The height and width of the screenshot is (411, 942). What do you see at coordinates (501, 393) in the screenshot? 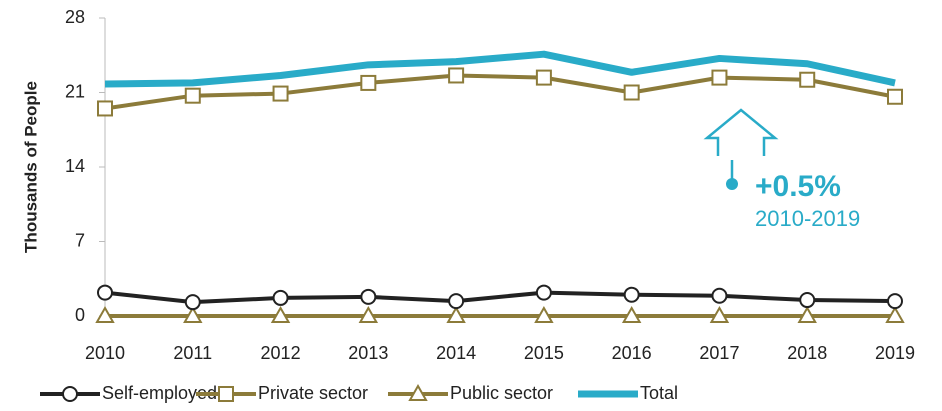
I see `legend-label: Public sector` at bounding box center [501, 393].